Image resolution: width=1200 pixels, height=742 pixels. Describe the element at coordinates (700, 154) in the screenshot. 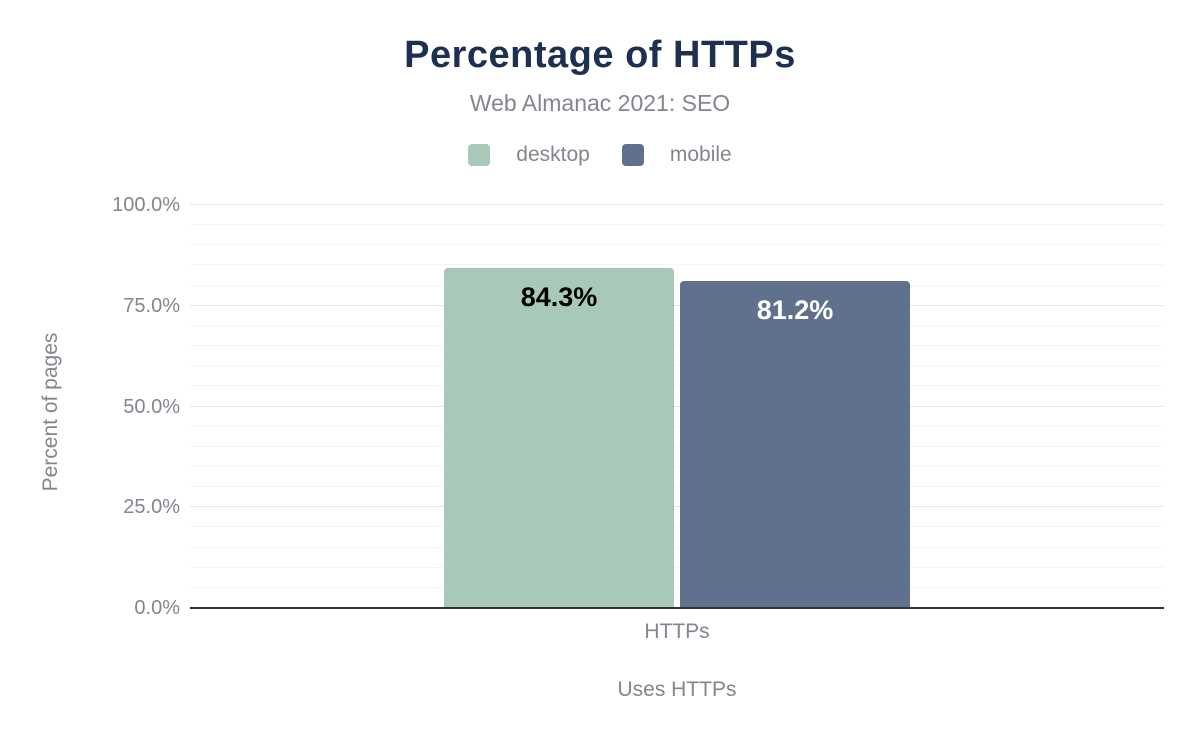

I see `legend-label-mobile: mobile` at that location.